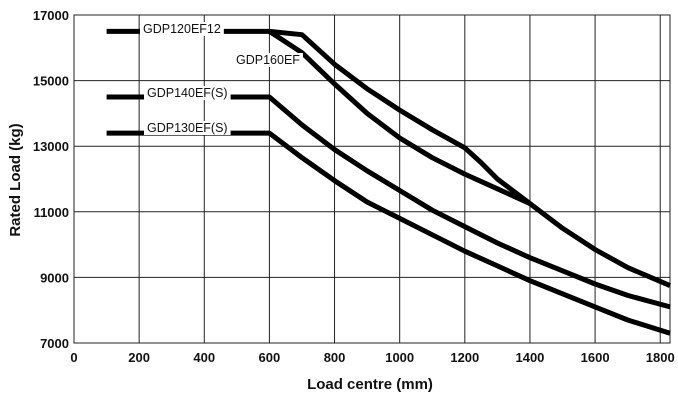  I want to click on x-tick-label: 1600, so click(595, 357).